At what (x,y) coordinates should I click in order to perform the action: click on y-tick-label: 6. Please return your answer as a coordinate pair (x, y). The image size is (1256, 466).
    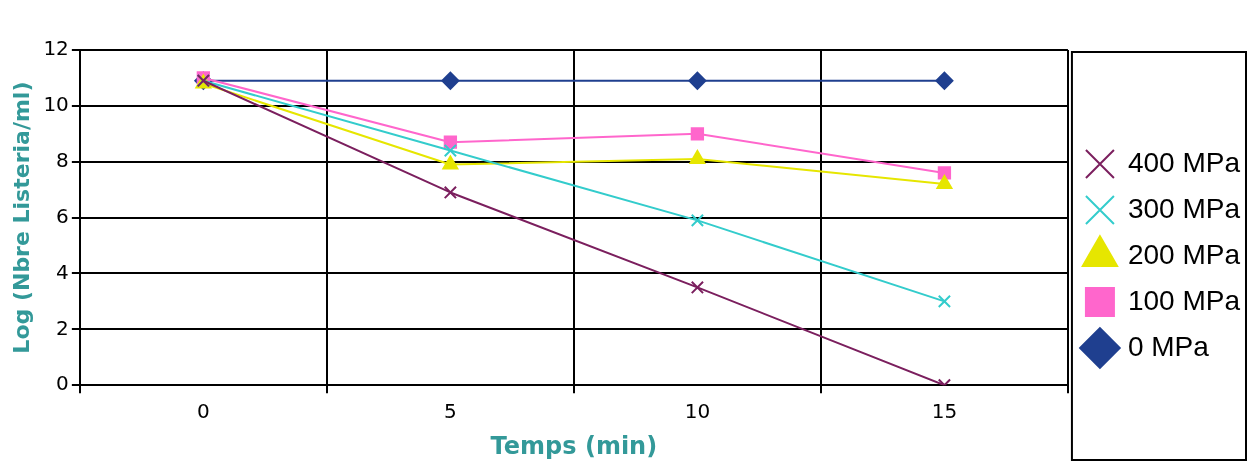
    Looking at the image, I should click on (62, 215).